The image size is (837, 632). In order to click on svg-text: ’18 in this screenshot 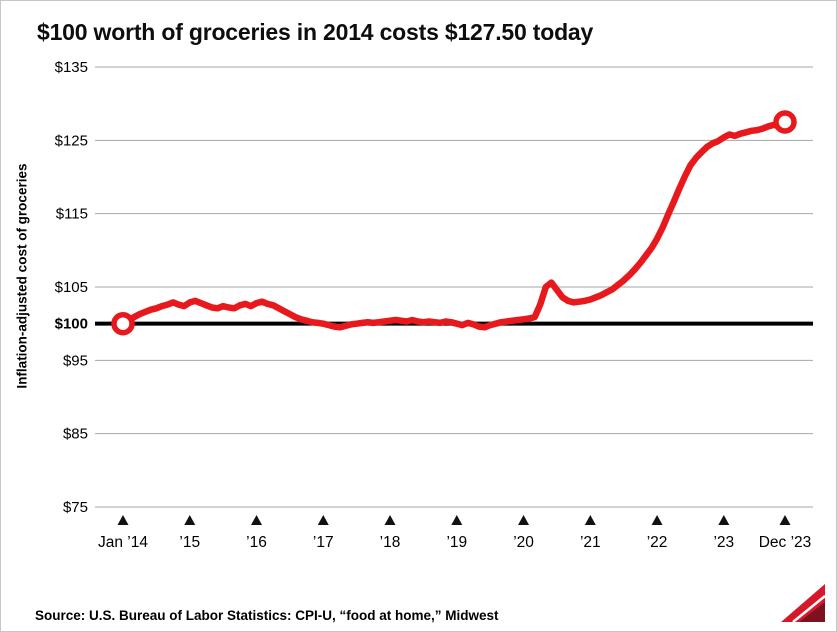, I will do `click(390, 542)`.